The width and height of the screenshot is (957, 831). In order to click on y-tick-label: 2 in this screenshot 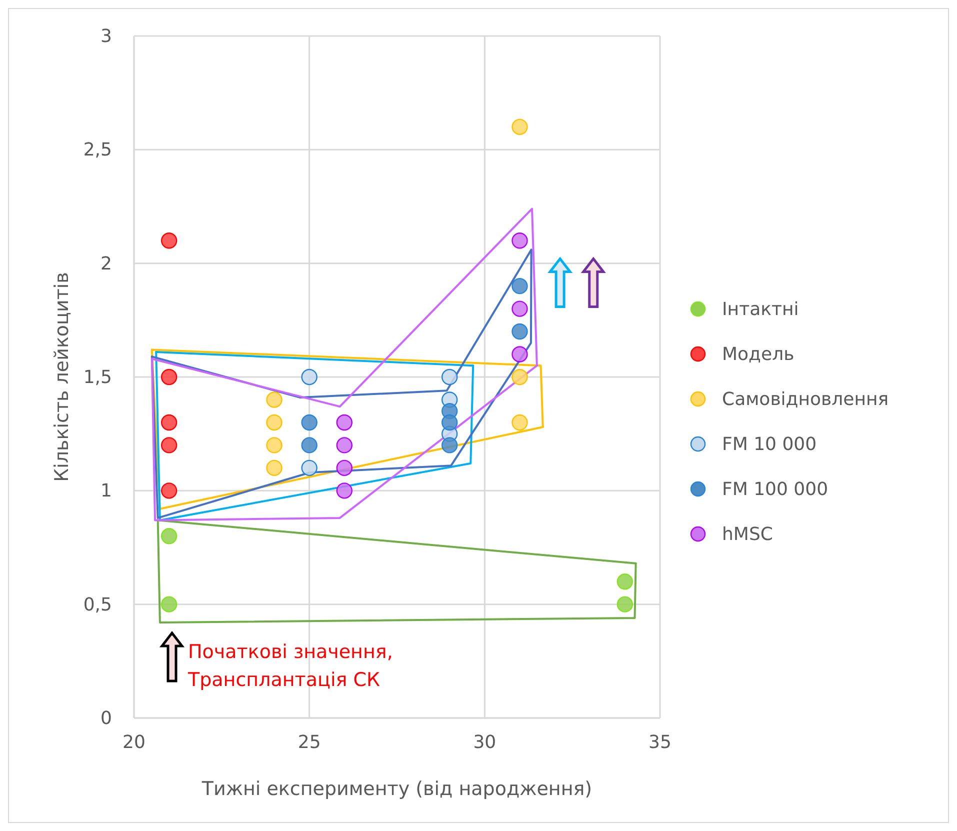, I will do `click(106, 263)`.